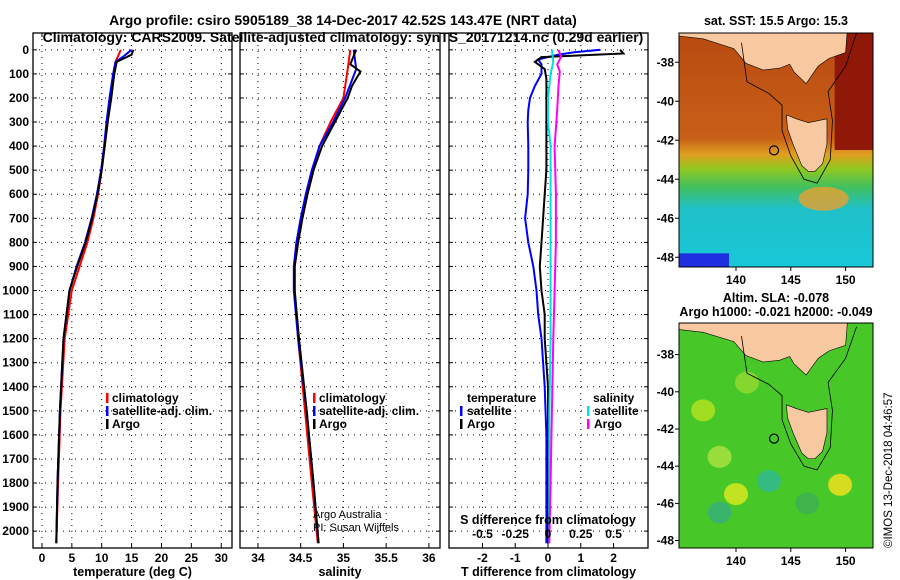 This screenshot has height=580, width=900. What do you see at coordinates (192, 558) in the screenshot?
I see `x-tick-label: 25` at bounding box center [192, 558].